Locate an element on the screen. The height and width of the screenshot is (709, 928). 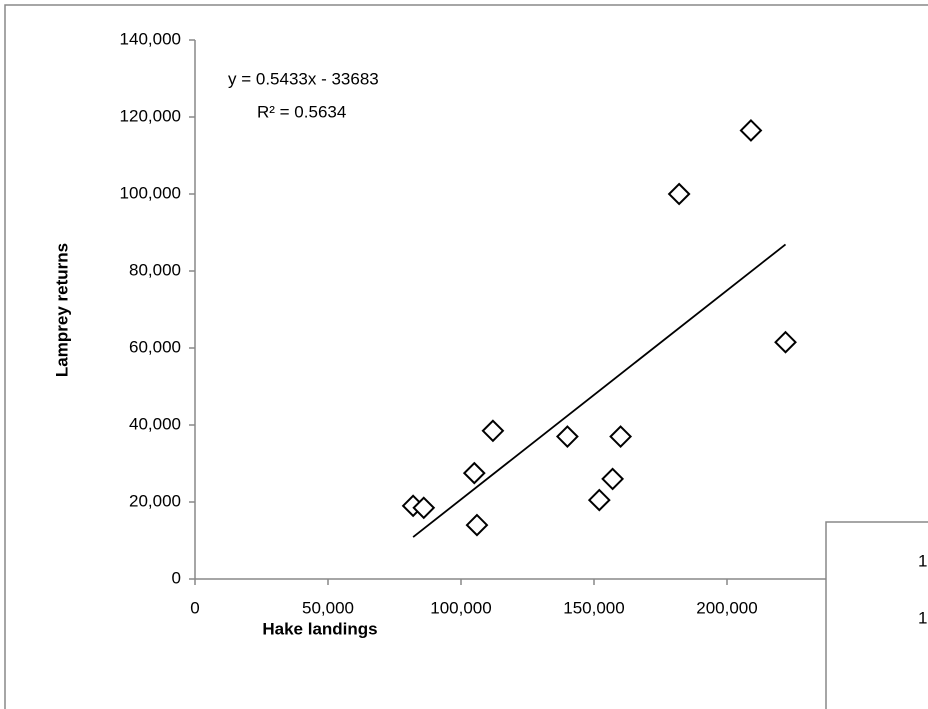
r-squared: R² = 0.5634 is located at coordinates (301, 111).